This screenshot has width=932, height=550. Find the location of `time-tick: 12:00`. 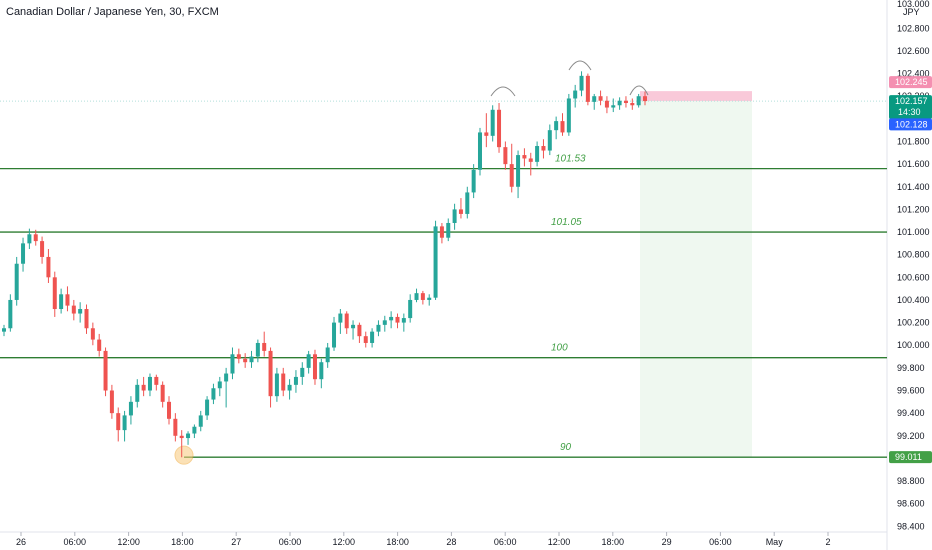

time-tick: 12:00 is located at coordinates (344, 542).